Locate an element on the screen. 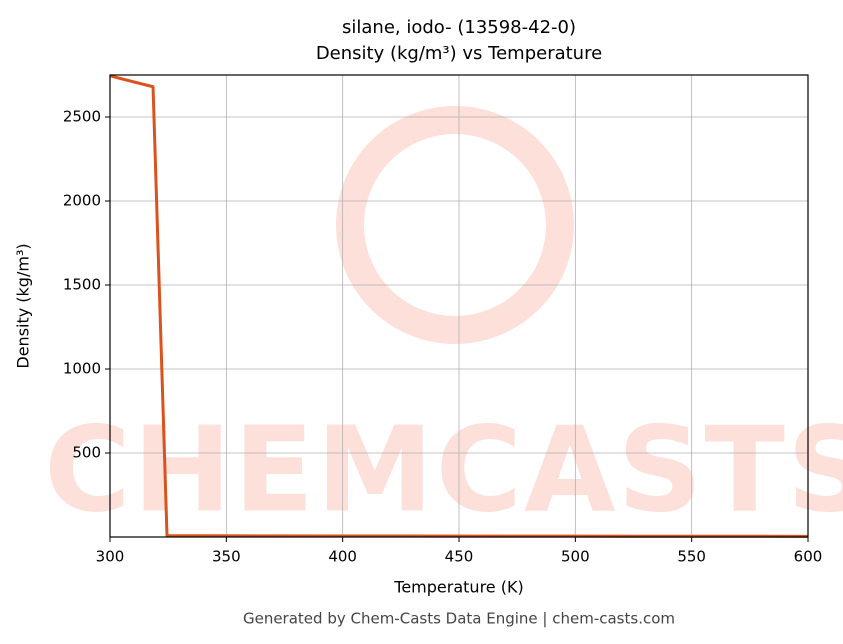 The height and width of the screenshot is (644, 843). x-tick-label: 550 is located at coordinates (691, 557).